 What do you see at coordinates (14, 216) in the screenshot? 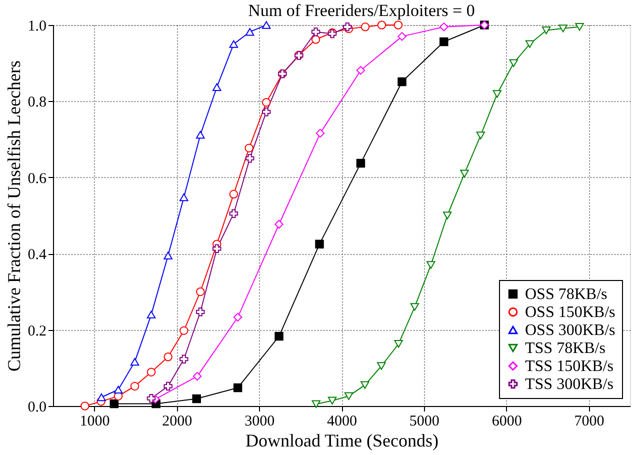
I see `y-axis-title: Cumulative Fraction of Unselfish Leechers` at bounding box center [14, 216].